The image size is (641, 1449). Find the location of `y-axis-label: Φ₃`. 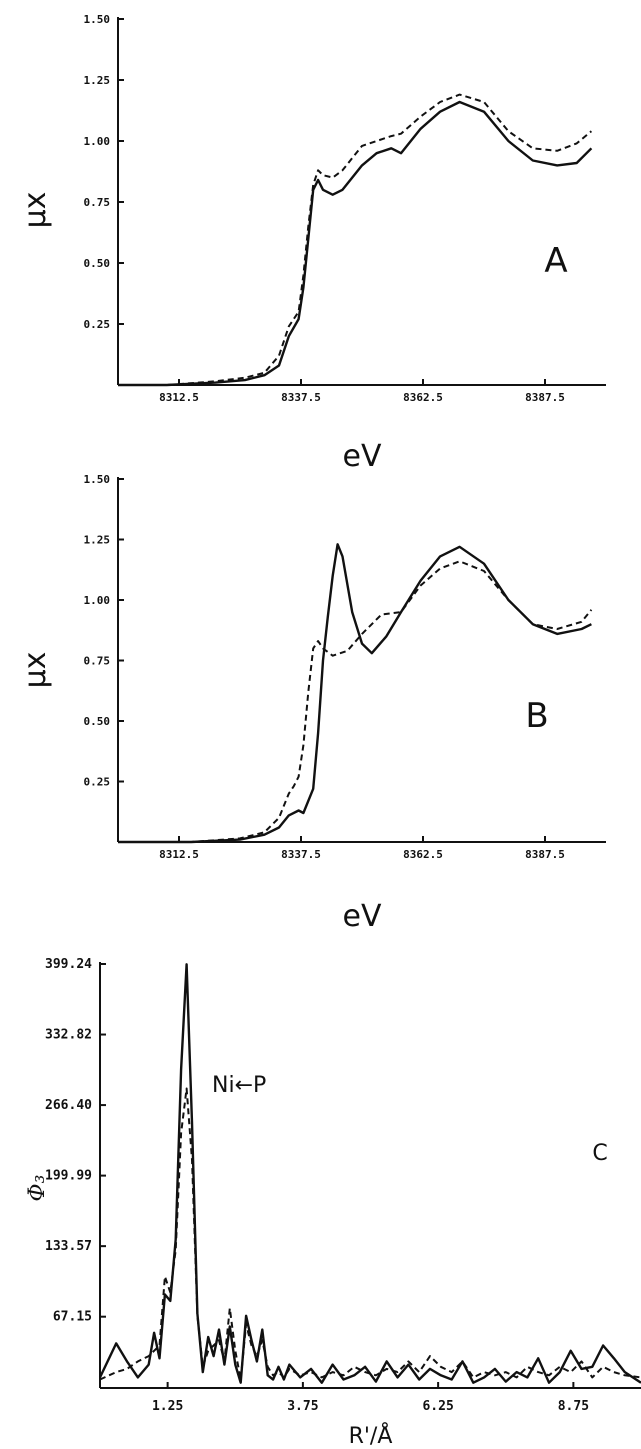

y-axis-label: Φ₃ is located at coordinates (37, 1188).